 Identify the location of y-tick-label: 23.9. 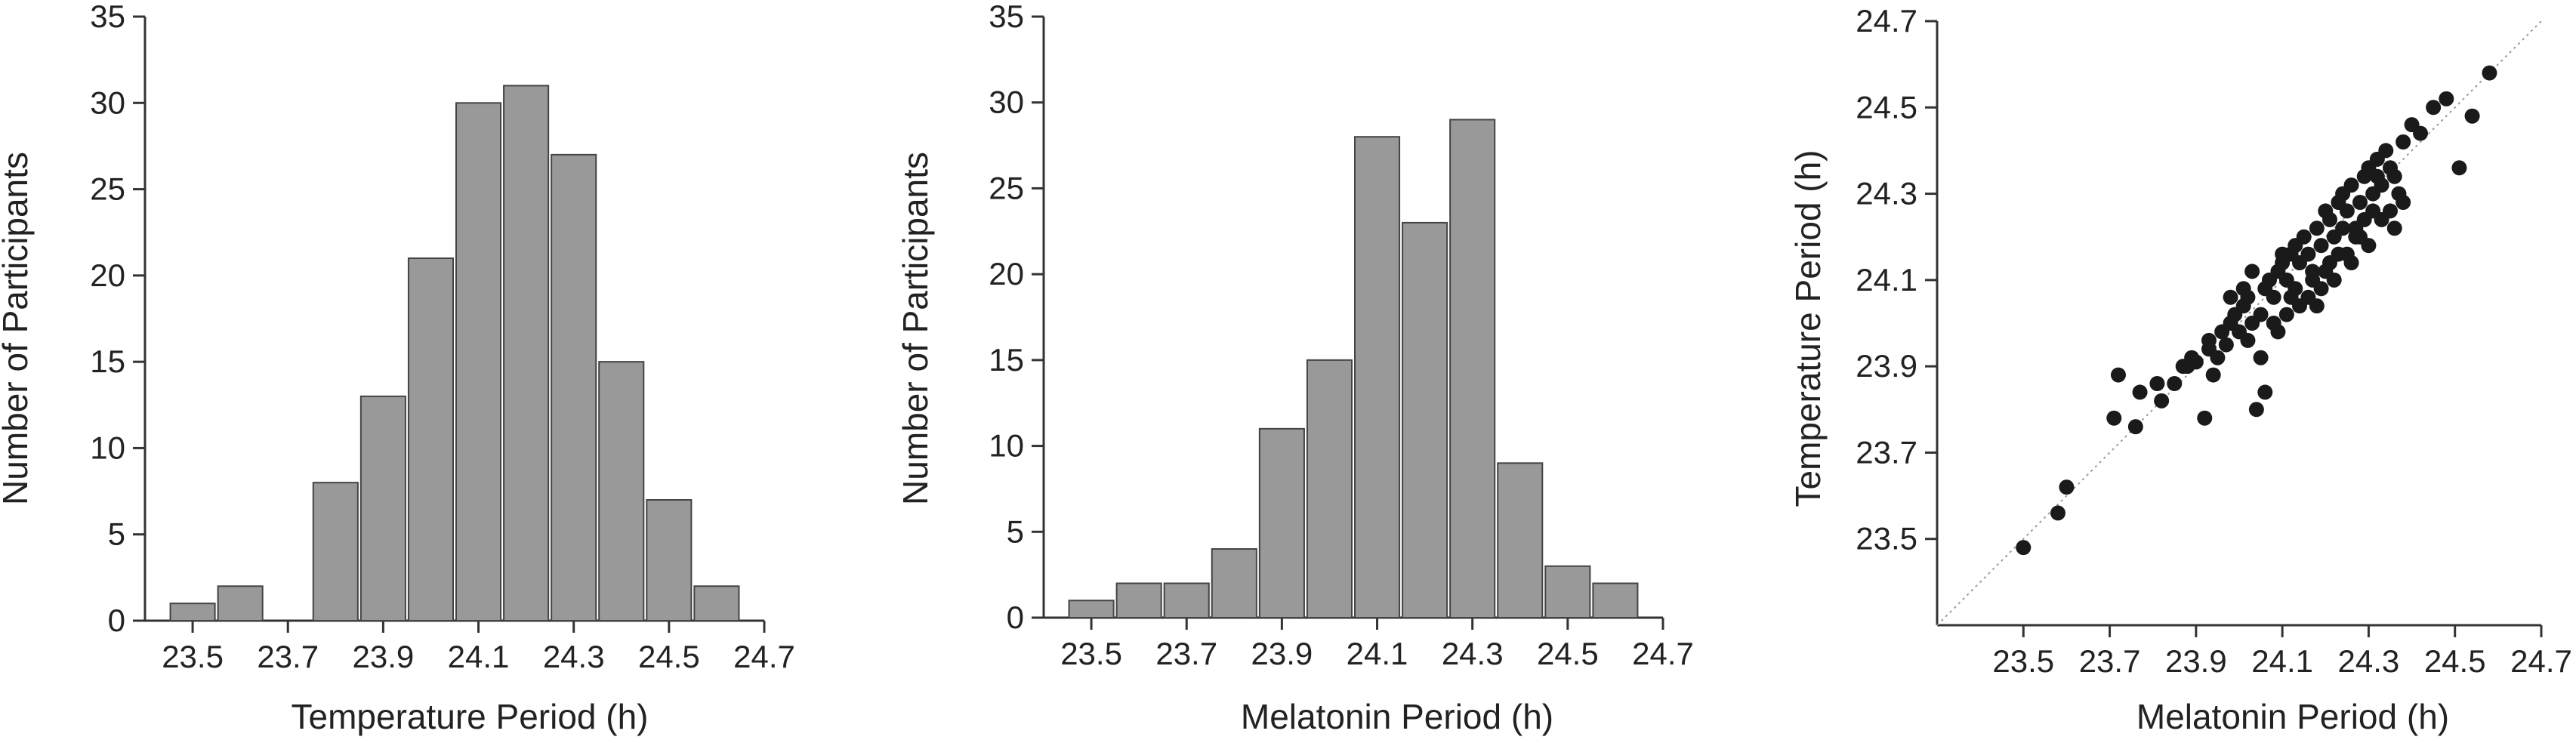
(1886, 366).